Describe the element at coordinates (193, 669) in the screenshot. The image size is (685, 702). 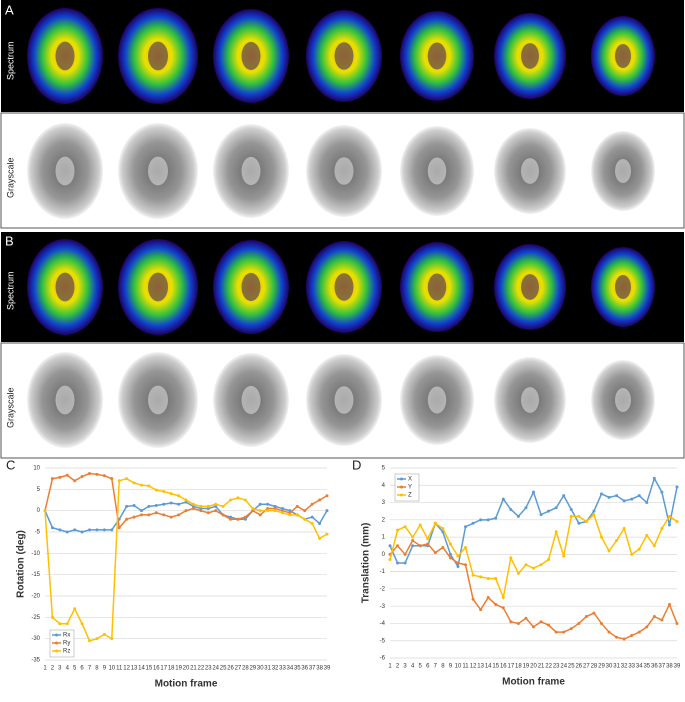
I see `x-tick-label: 21` at that location.